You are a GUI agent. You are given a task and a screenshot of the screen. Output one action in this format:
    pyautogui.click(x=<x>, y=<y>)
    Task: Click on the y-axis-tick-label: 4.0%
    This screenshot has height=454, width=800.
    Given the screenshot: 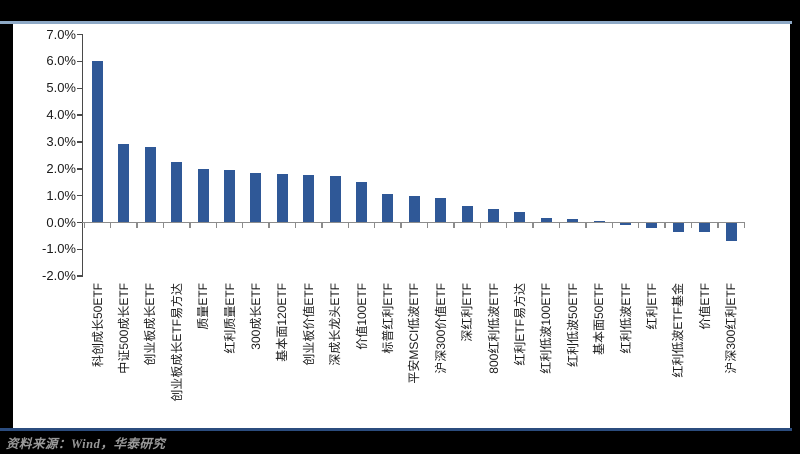 What is the action you would take?
    pyautogui.click(x=61, y=115)
    